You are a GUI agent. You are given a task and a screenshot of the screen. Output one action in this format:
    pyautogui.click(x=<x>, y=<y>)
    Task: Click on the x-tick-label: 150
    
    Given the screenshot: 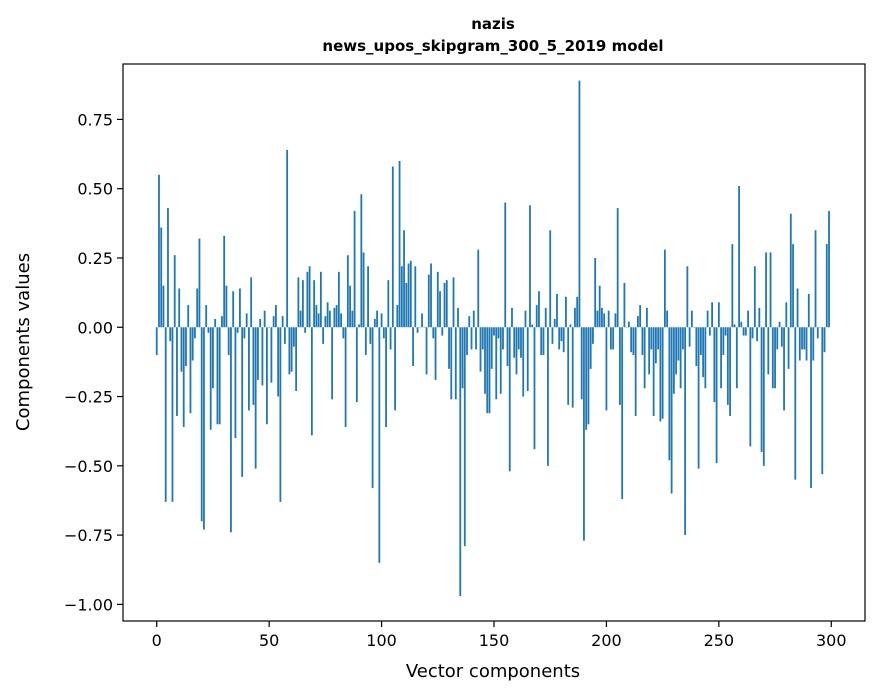 What is the action you would take?
    pyautogui.click(x=494, y=640)
    